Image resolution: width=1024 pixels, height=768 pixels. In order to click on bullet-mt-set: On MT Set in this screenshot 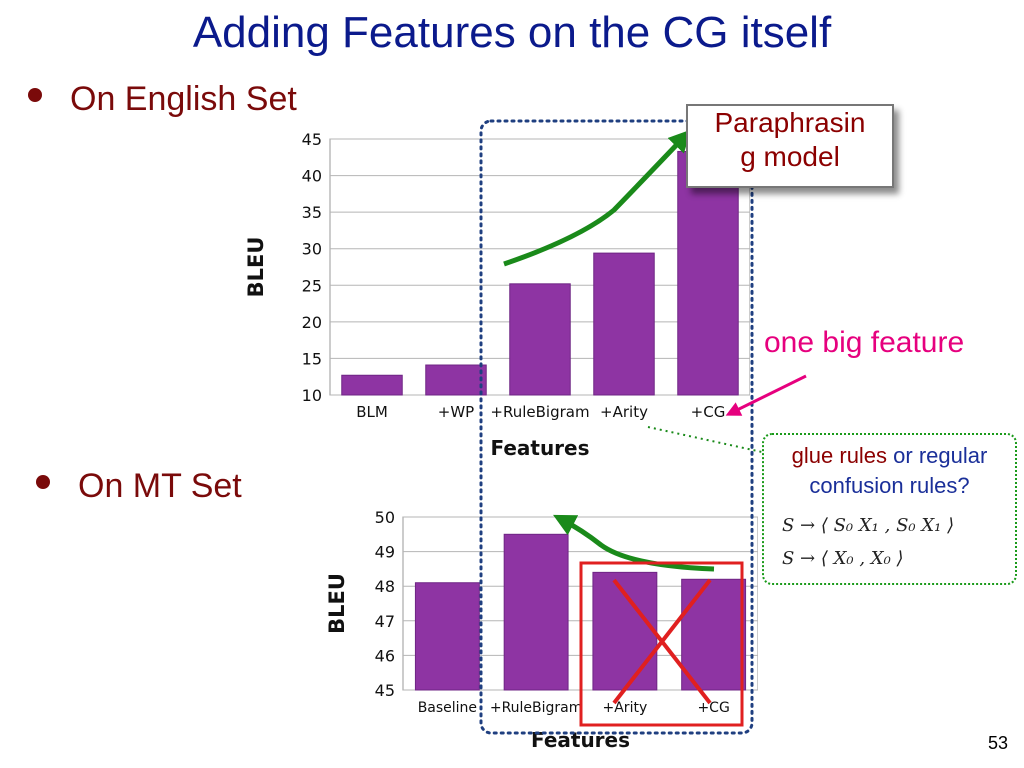, I will do `click(139, 486)`.